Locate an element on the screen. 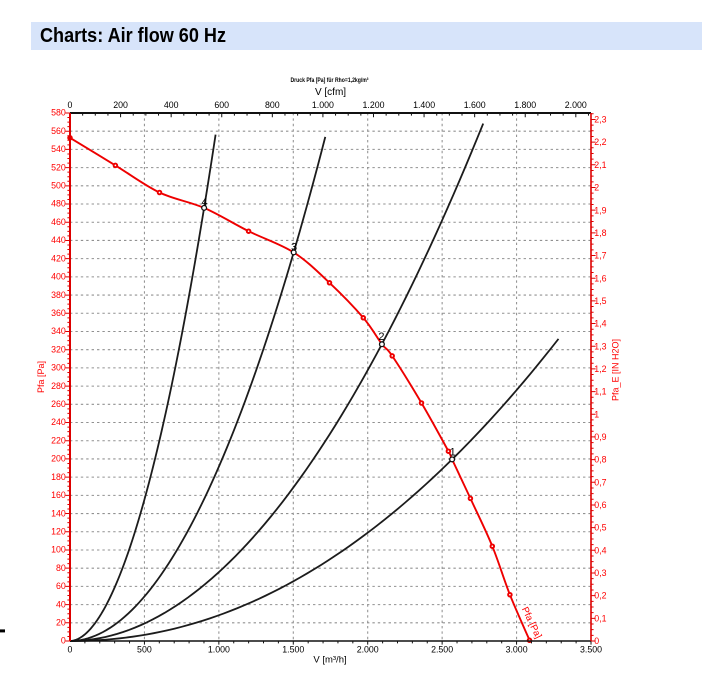 This screenshot has width=702, height=688. svg-text: 100 is located at coordinates (58, 550).